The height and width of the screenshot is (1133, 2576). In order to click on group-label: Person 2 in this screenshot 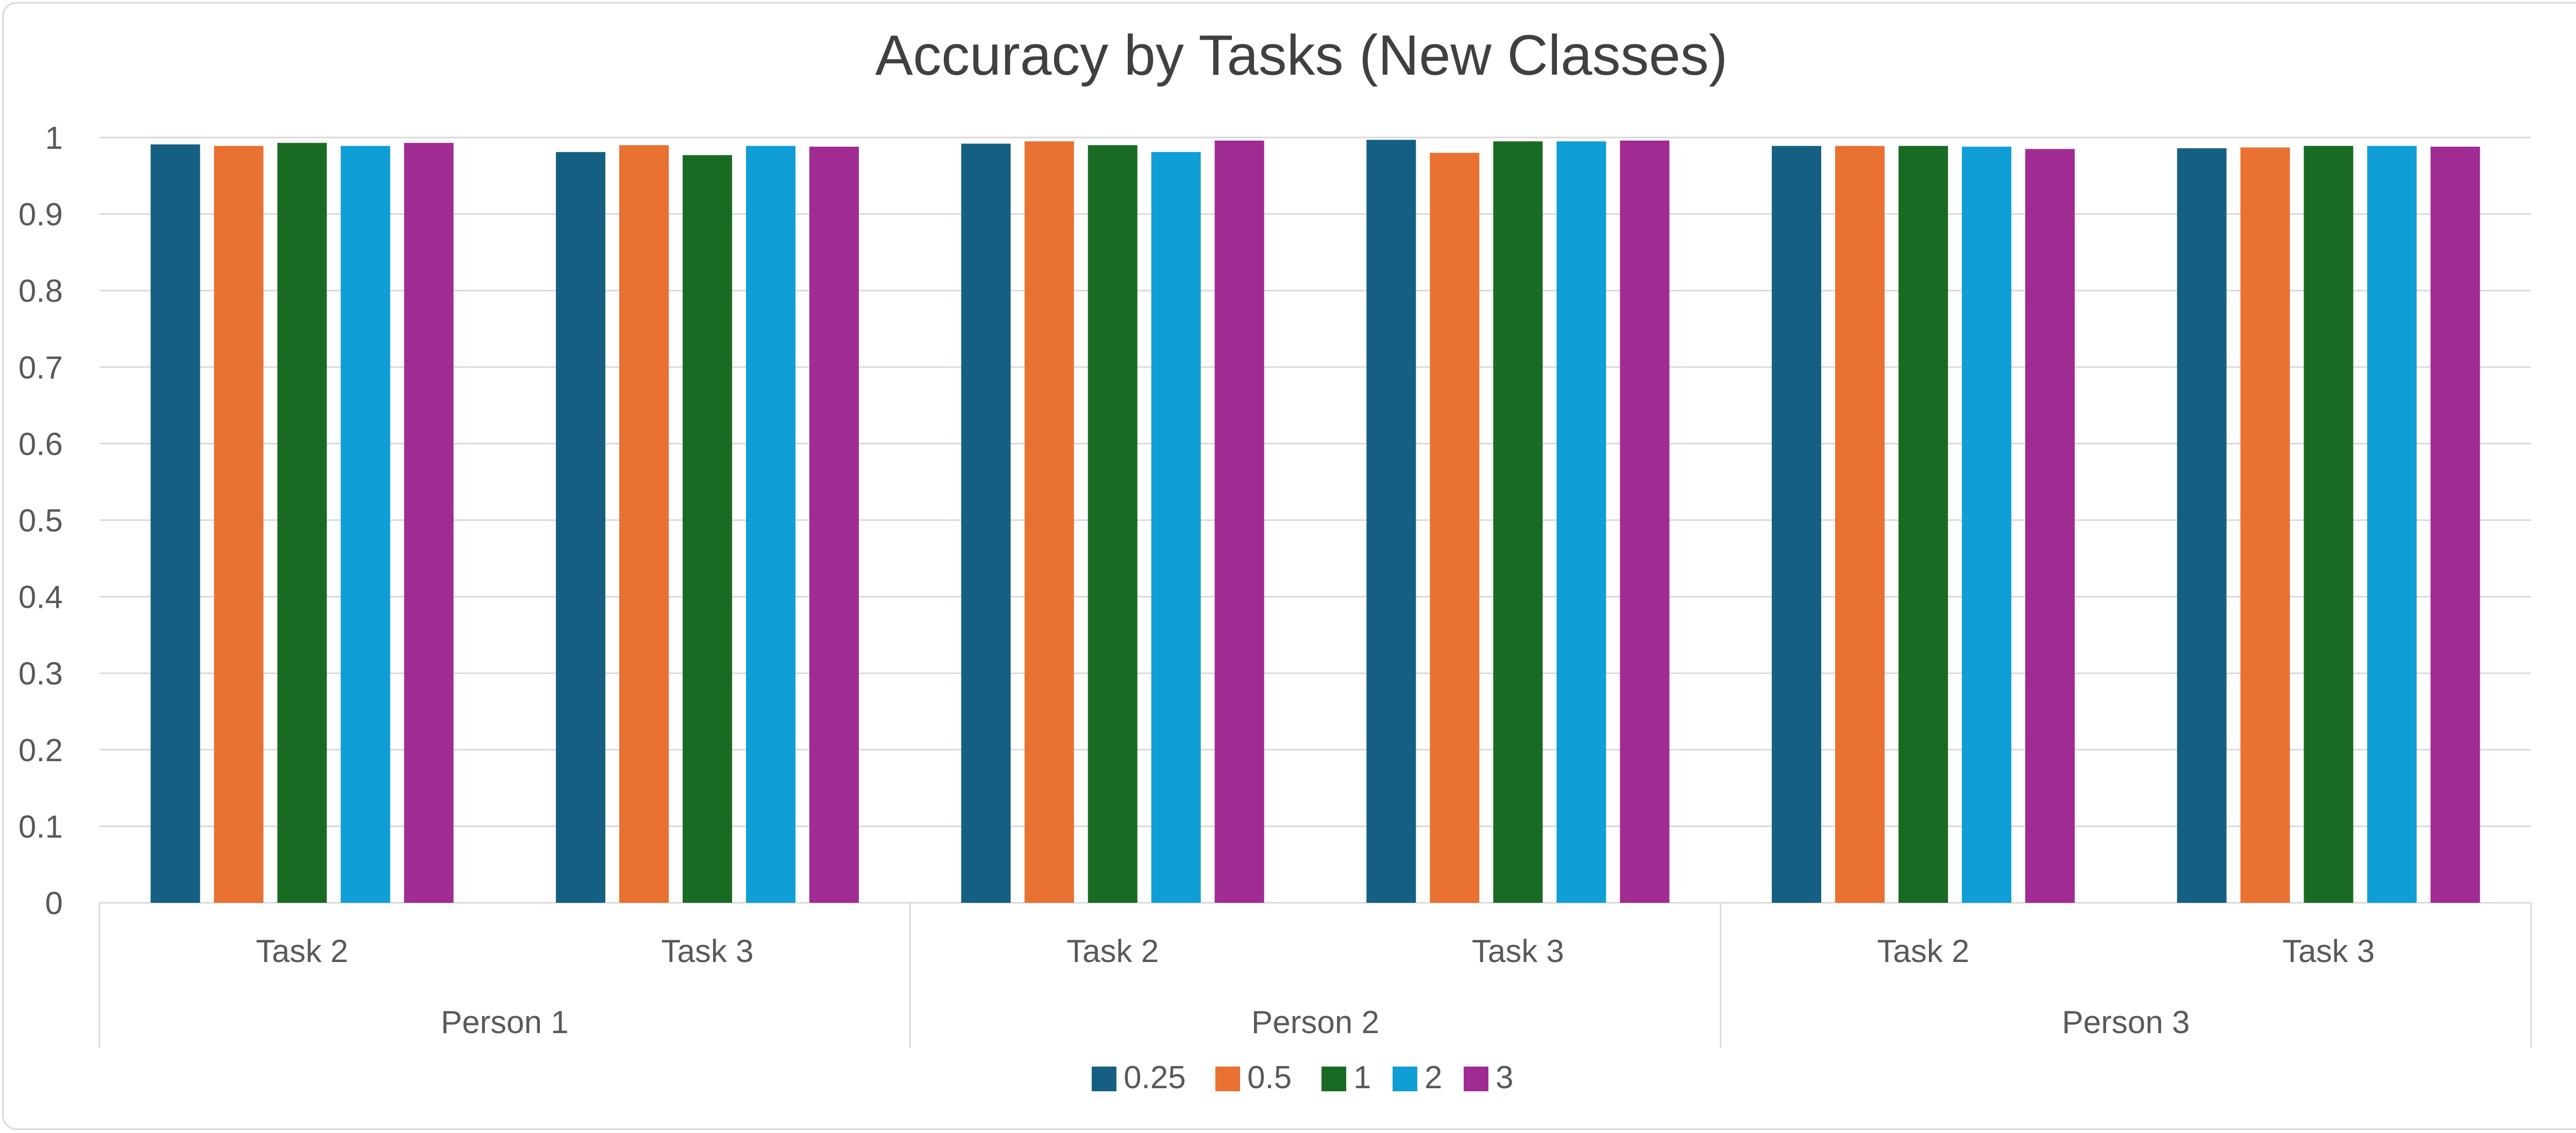, I will do `click(1315, 1022)`.